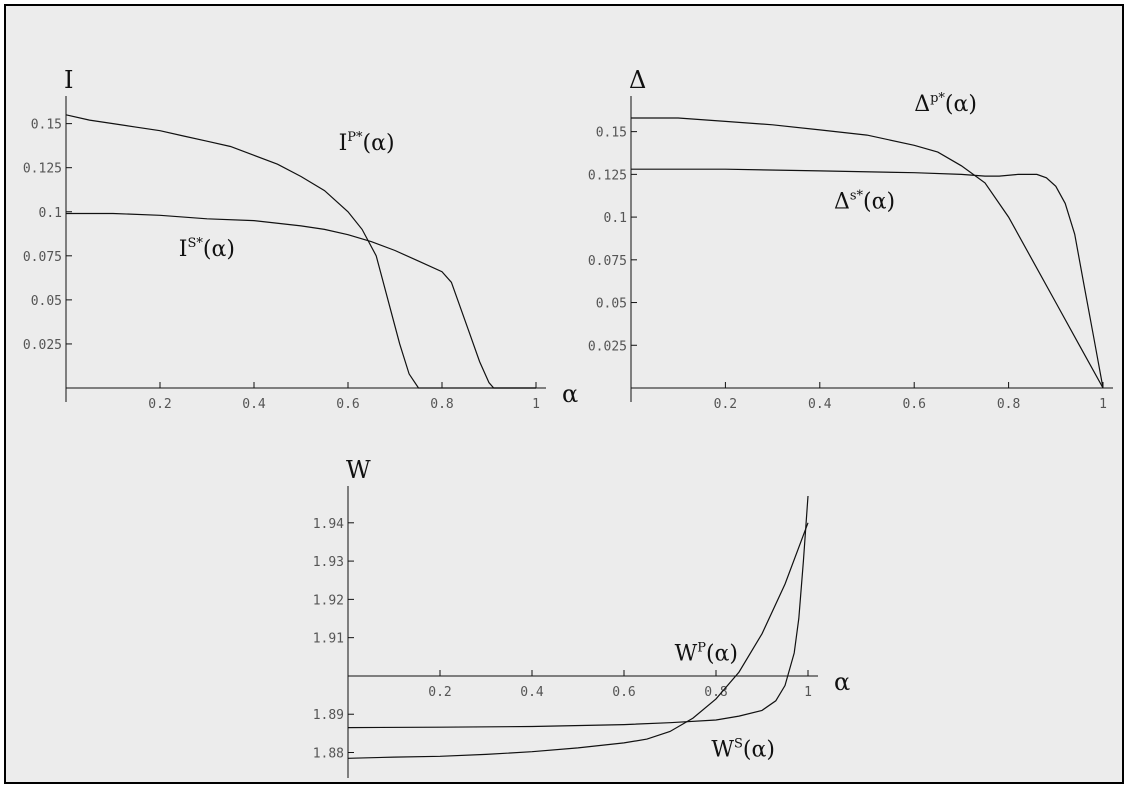  I want to click on series-label-2: WS(α), so click(743, 749).